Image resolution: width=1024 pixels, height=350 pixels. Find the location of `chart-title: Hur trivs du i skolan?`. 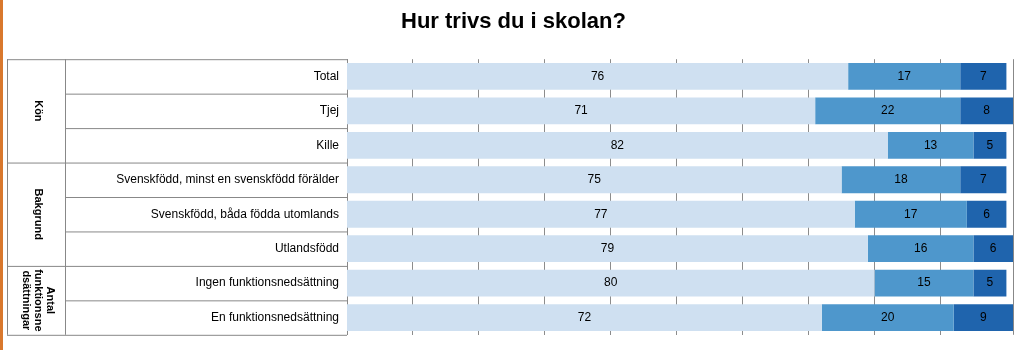

chart-title: Hur trivs du i skolan? is located at coordinates (513, 21).